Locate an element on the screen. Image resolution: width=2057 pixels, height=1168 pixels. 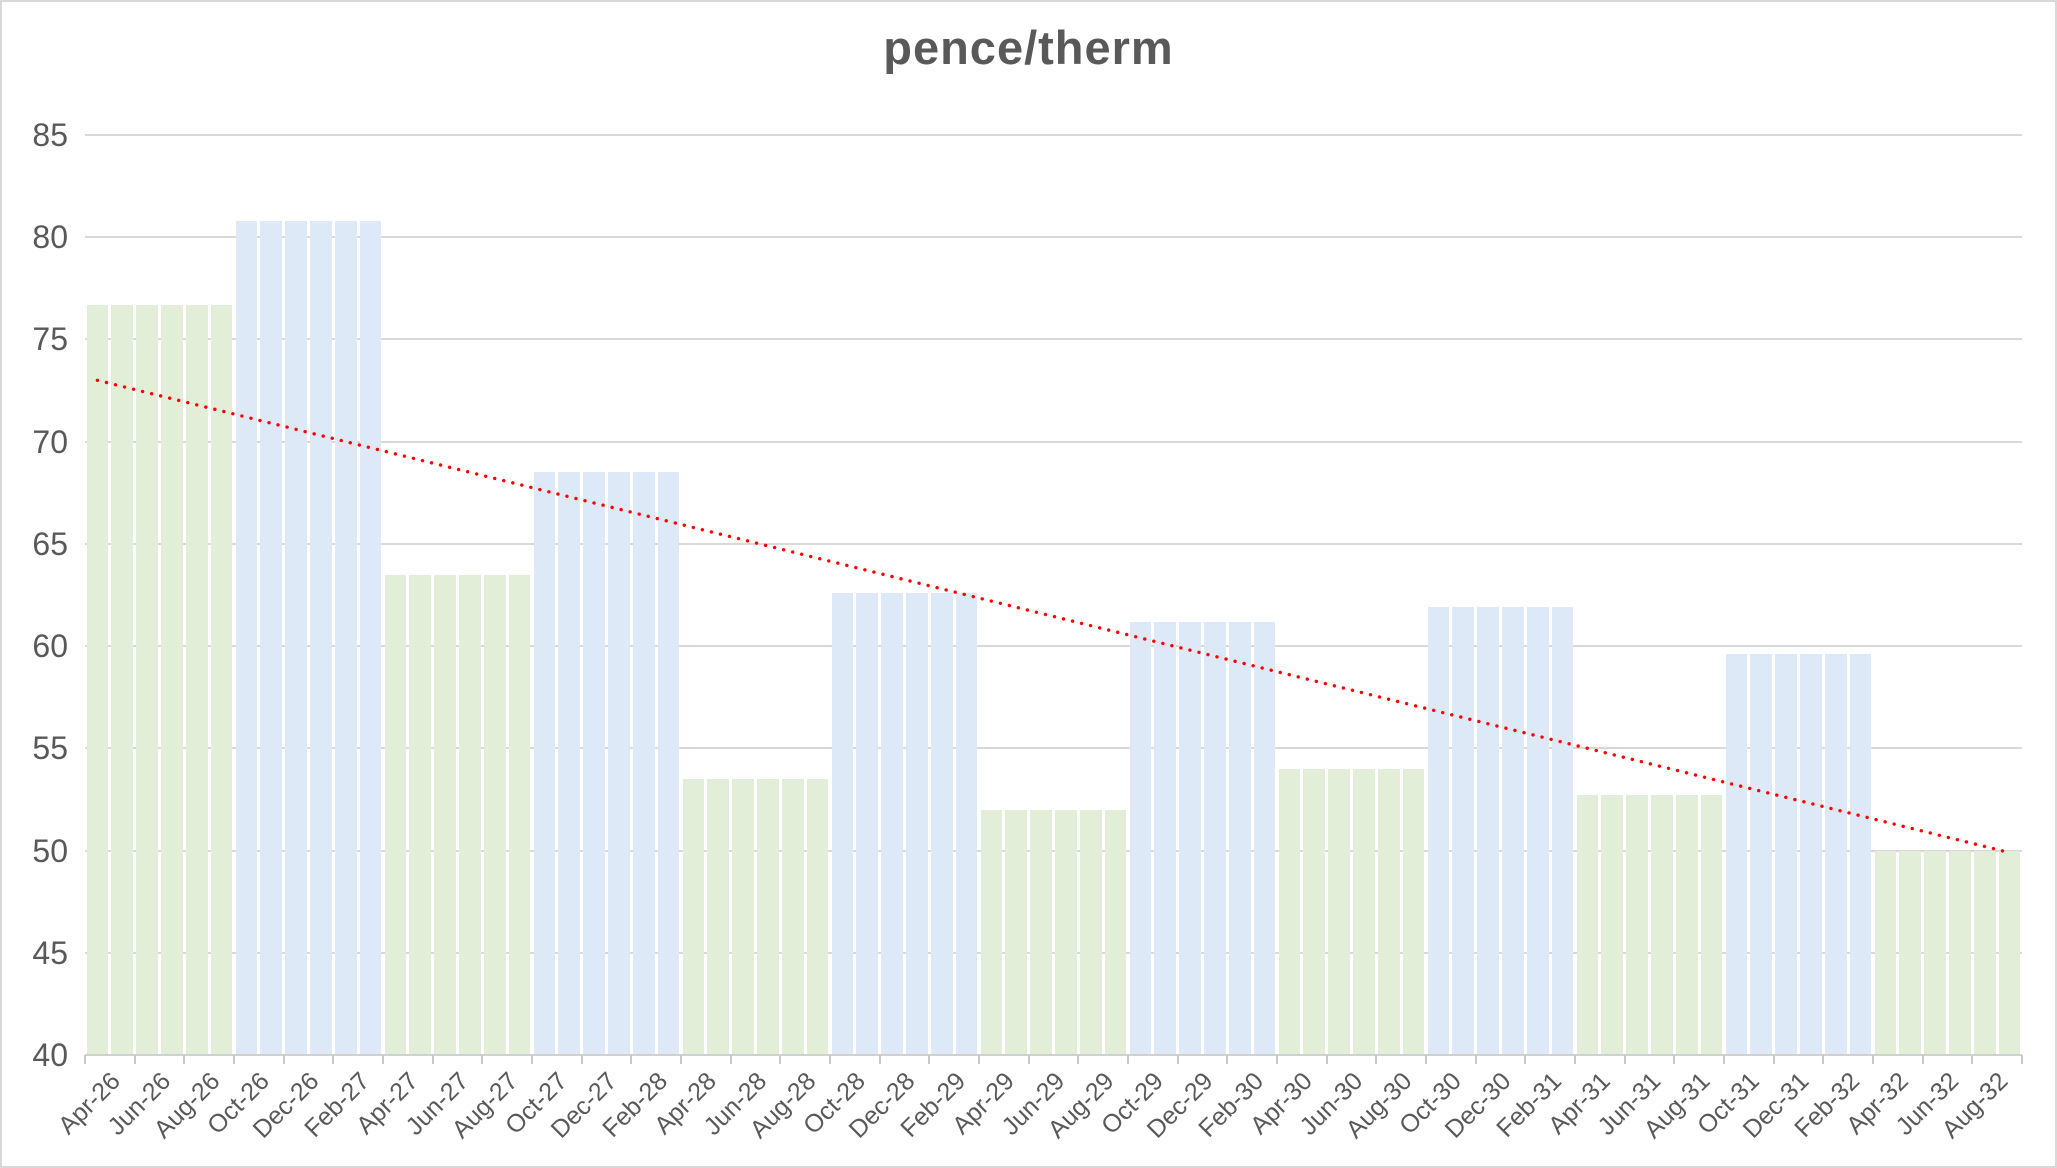
y-axis-label: 75 is located at coordinates (50, 339).